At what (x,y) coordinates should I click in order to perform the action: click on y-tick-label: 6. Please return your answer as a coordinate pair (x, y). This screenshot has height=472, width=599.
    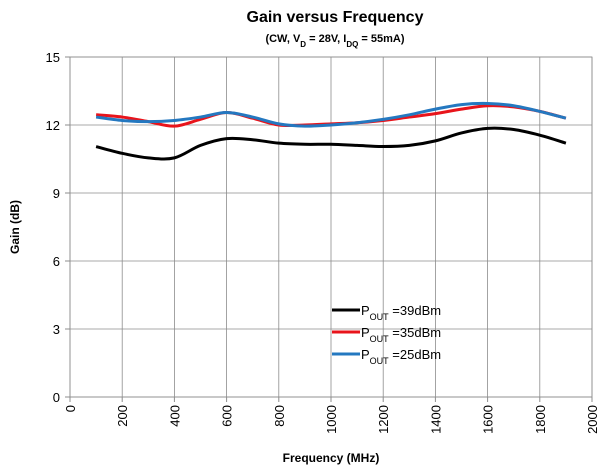
    Looking at the image, I should click on (56, 261).